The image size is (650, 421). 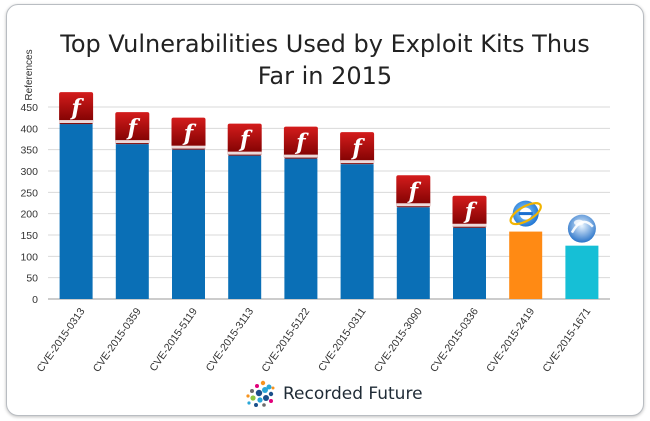 I want to click on y-tick-label: 450, so click(x=29, y=108).